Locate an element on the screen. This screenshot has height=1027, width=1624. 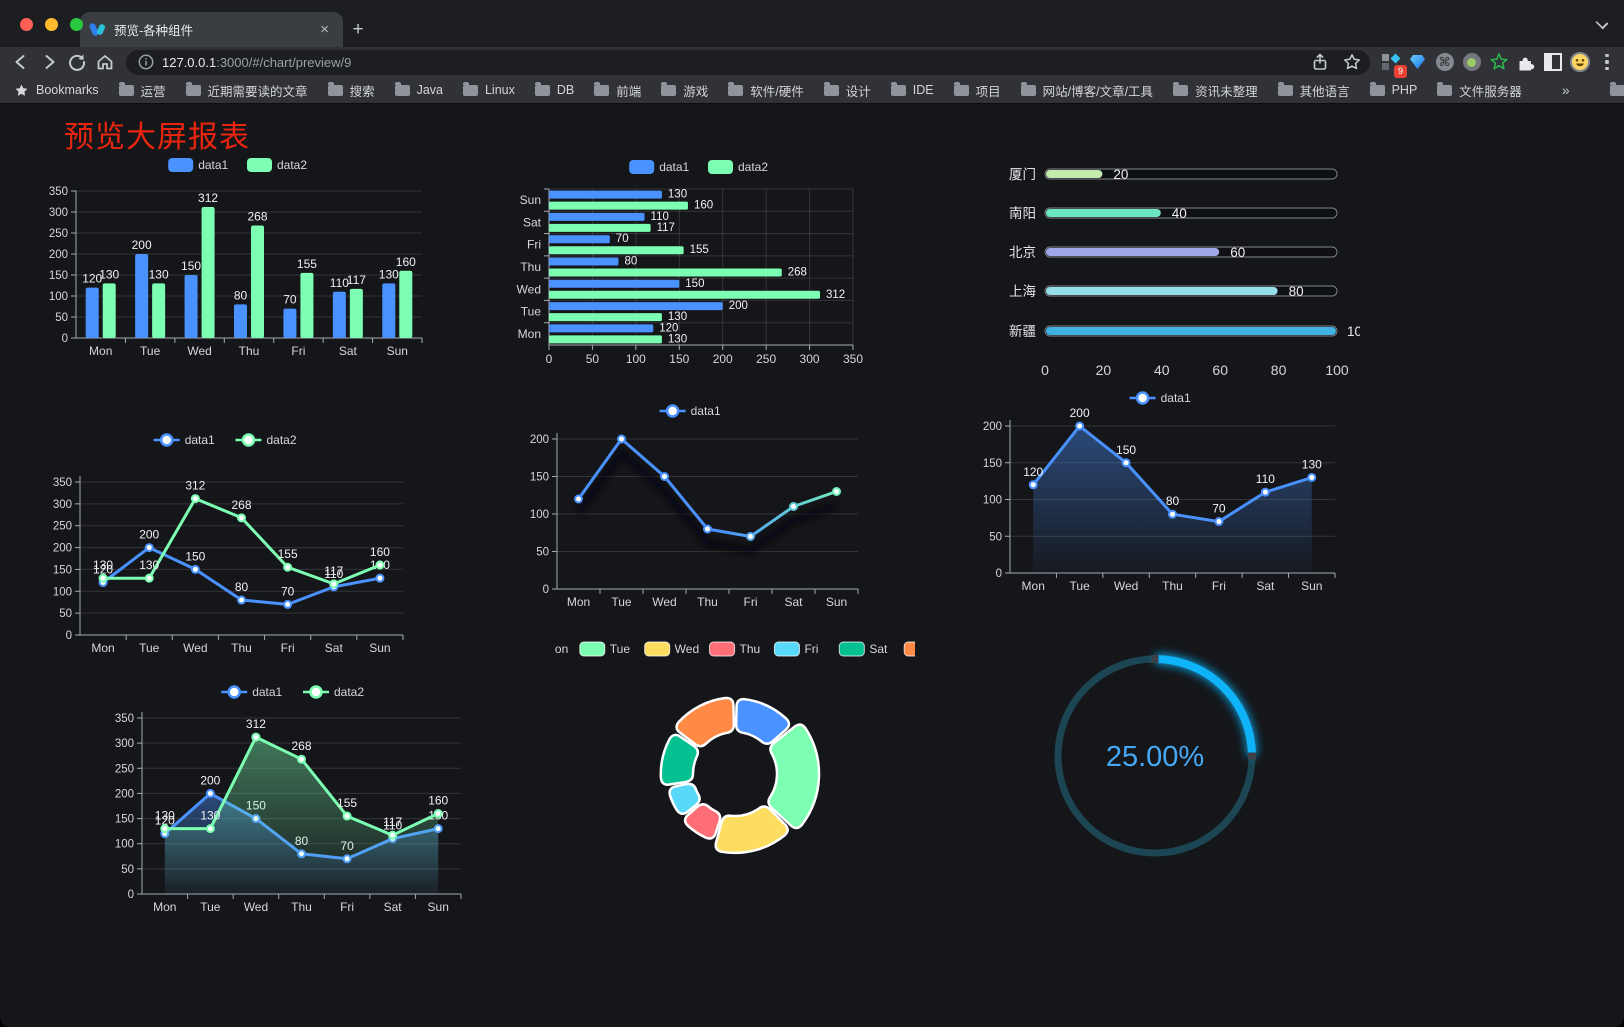
extension-grid-icon: 9 is located at coordinates (1392, 64).